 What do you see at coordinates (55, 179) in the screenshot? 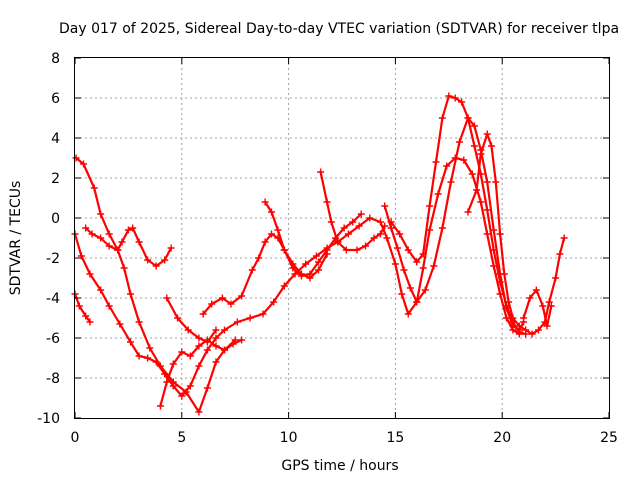
I see `y-tick-label: 2` at bounding box center [55, 179].